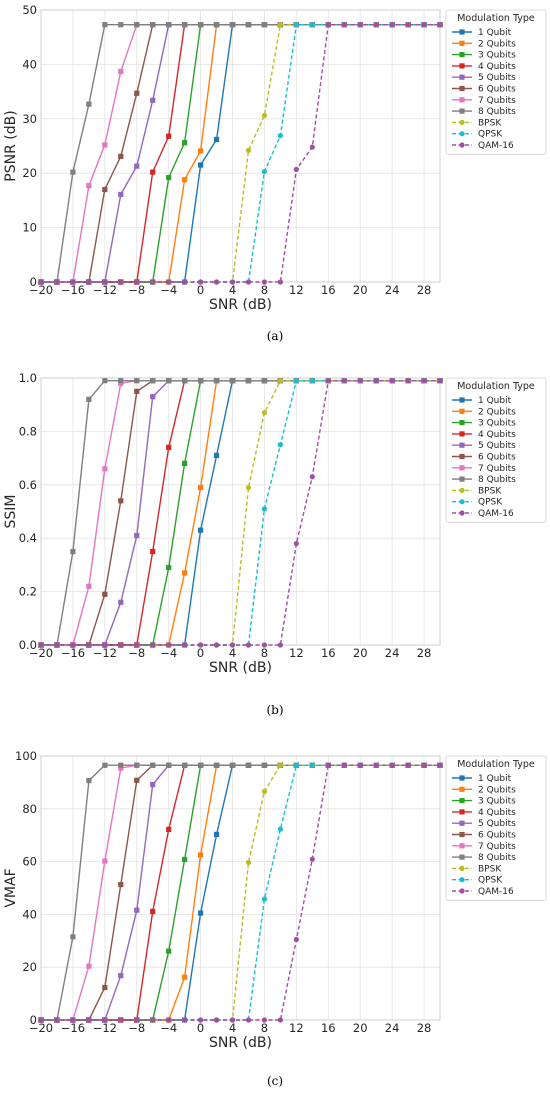  Describe the element at coordinates (136, 1028) in the screenshot. I see `x-tick-label: −8` at that location.